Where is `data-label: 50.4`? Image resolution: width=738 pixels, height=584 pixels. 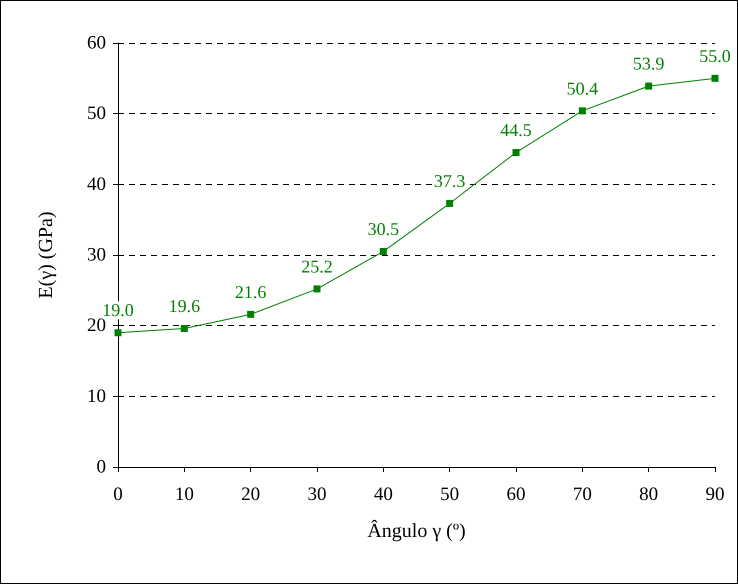 data-label: 50.4 is located at coordinates (582, 88).